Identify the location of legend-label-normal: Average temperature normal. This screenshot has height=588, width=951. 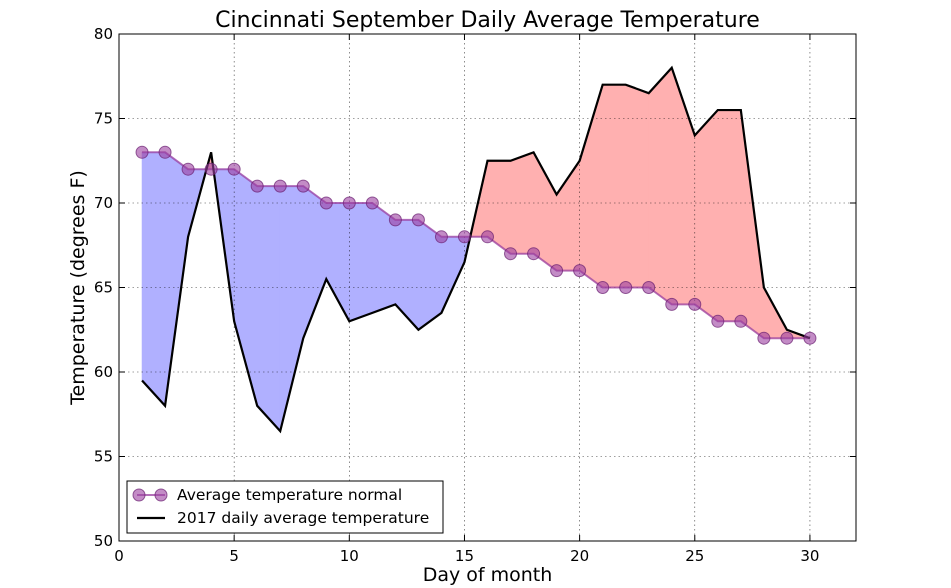
(289, 495).